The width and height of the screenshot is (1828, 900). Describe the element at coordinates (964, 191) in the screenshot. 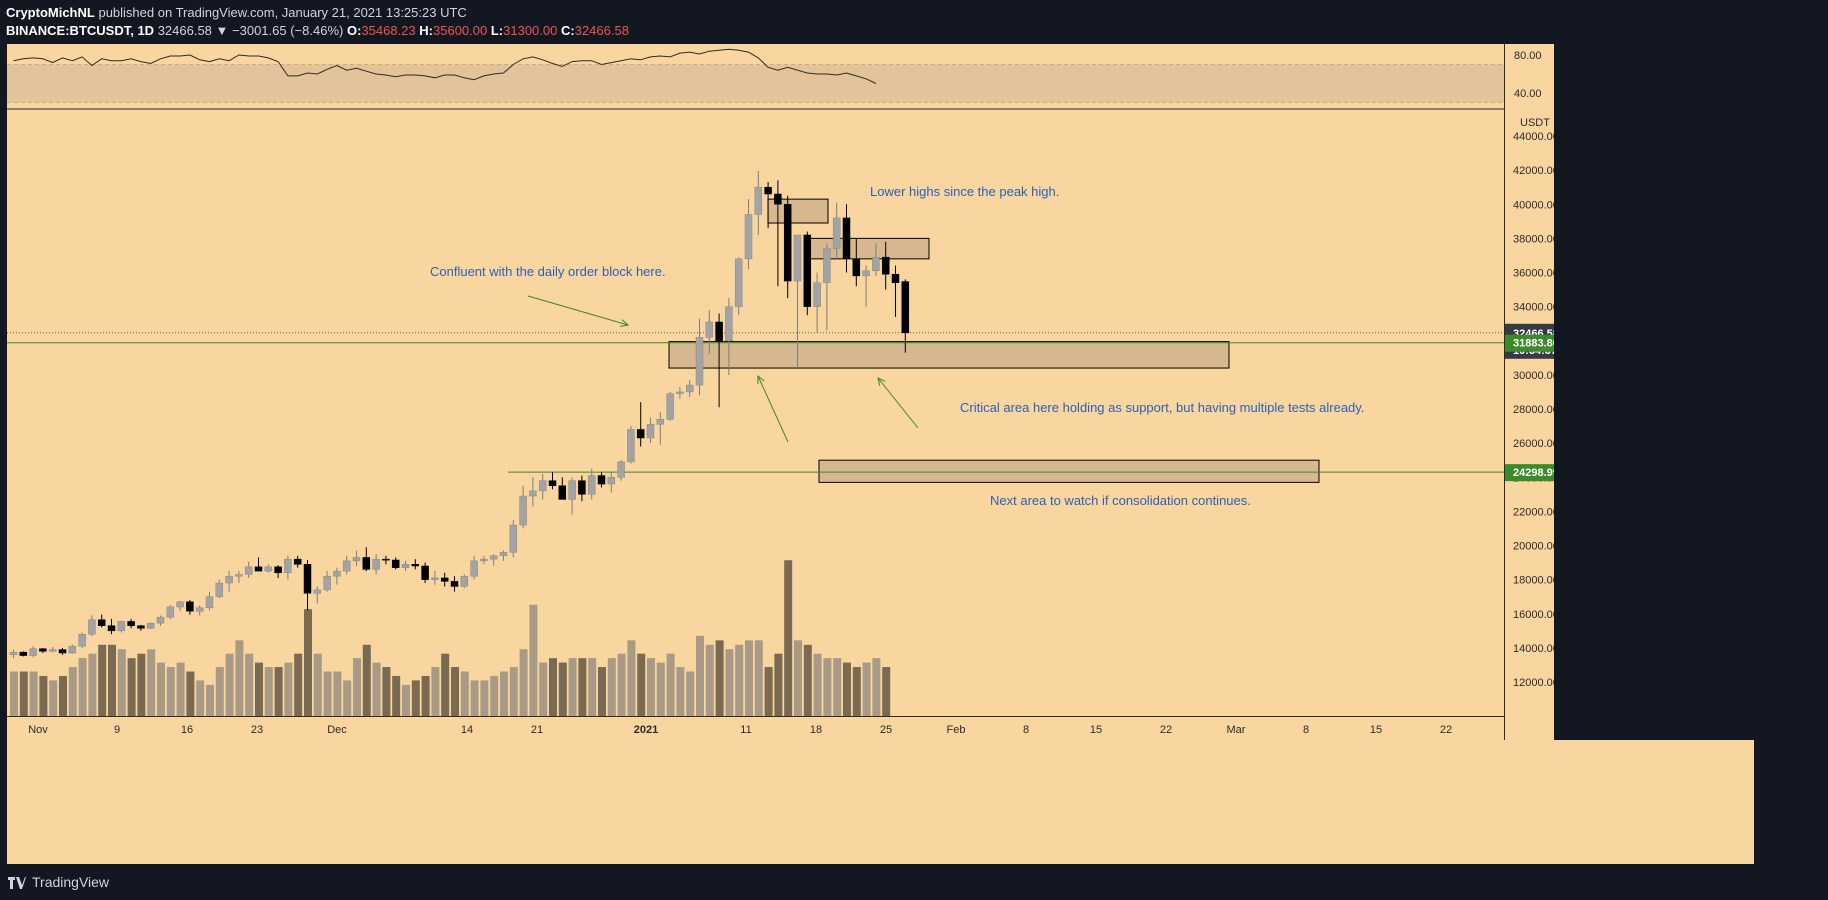

I see `annotation-text: Lower highs since the peak high.` at that location.